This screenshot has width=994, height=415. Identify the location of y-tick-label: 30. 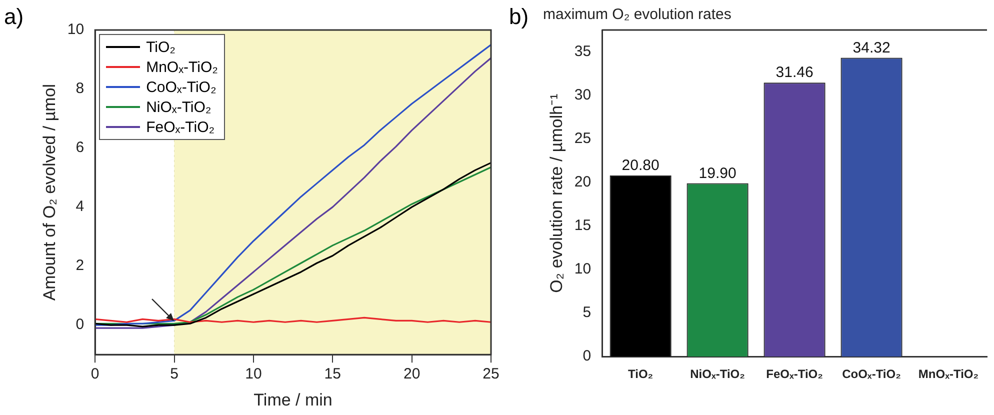
(583, 95).